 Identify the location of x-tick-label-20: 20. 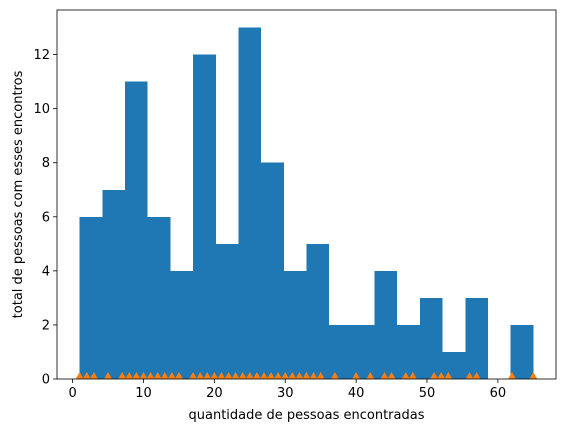
(214, 393).